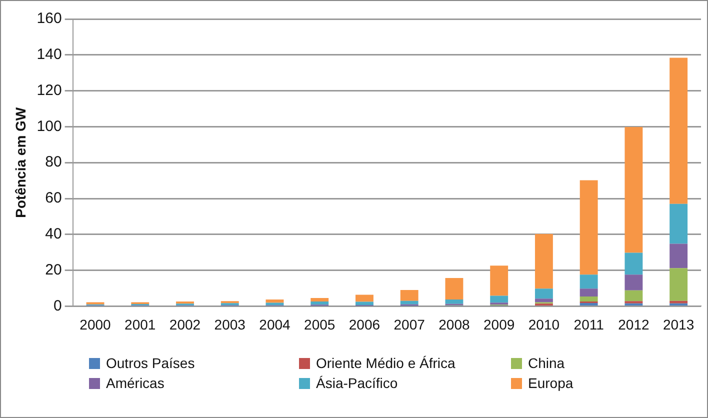  I want to click on x-tick-label: 2000, so click(96, 324).